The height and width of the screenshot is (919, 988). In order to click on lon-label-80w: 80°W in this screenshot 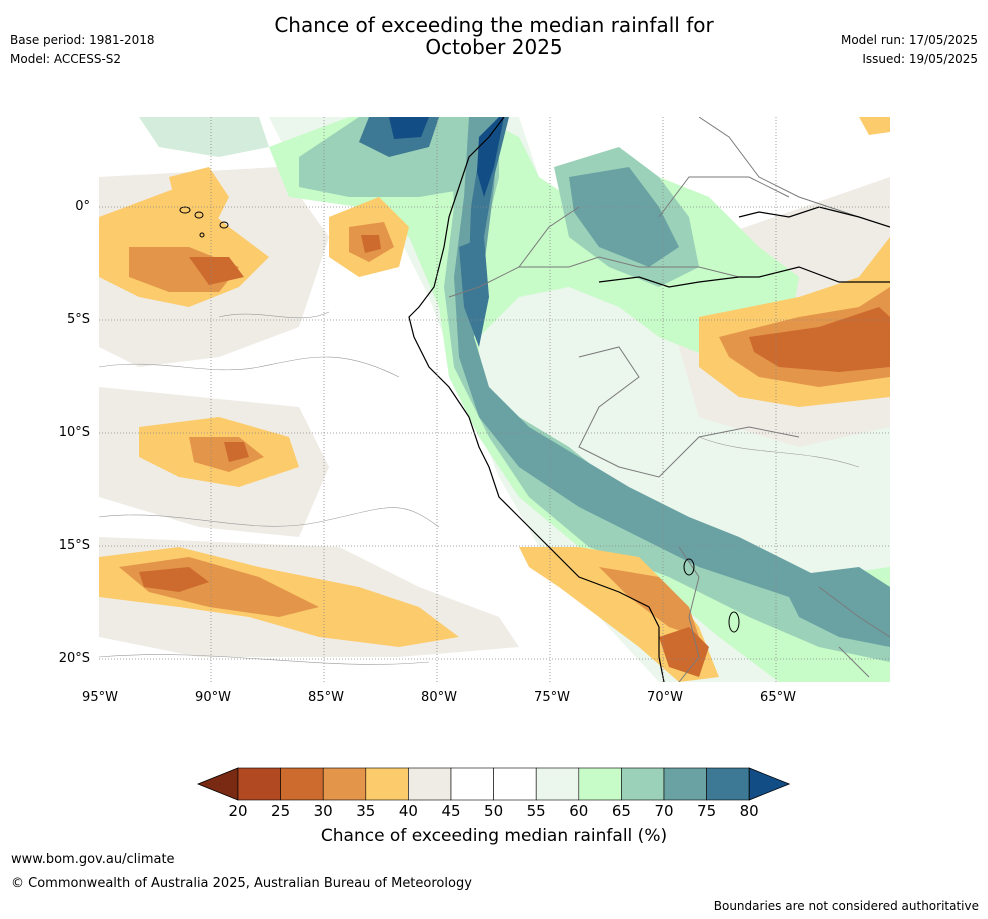, I will do `click(439, 697)`.